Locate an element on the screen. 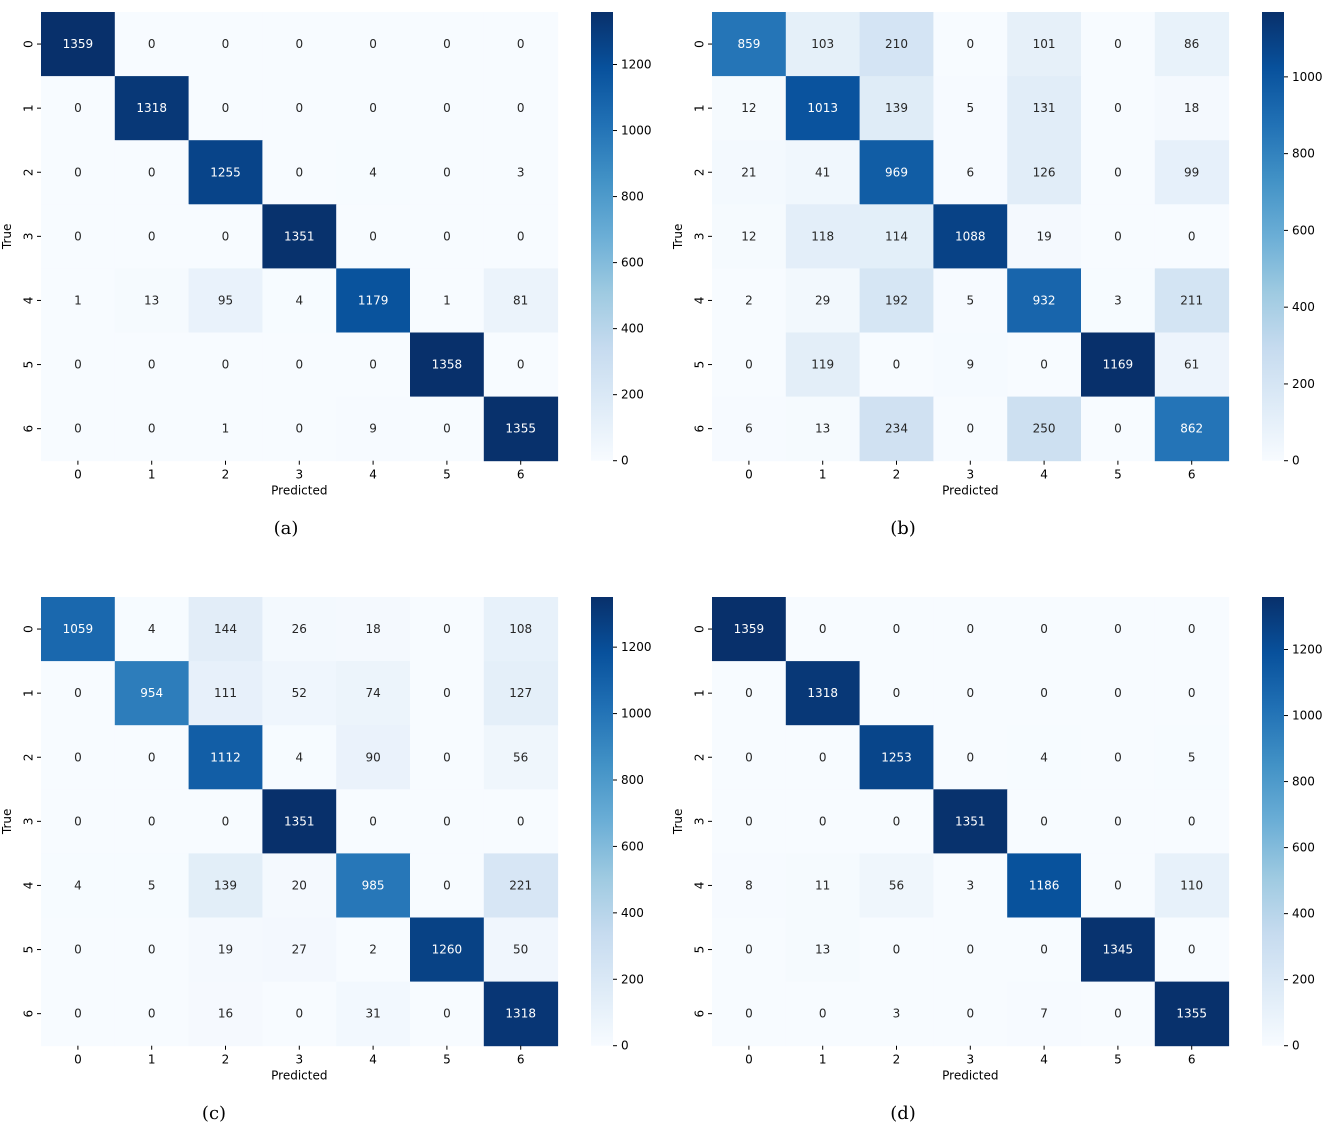 The image size is (1325, 1129). cell-value-label: 19 is located at coordinates (225, 950).